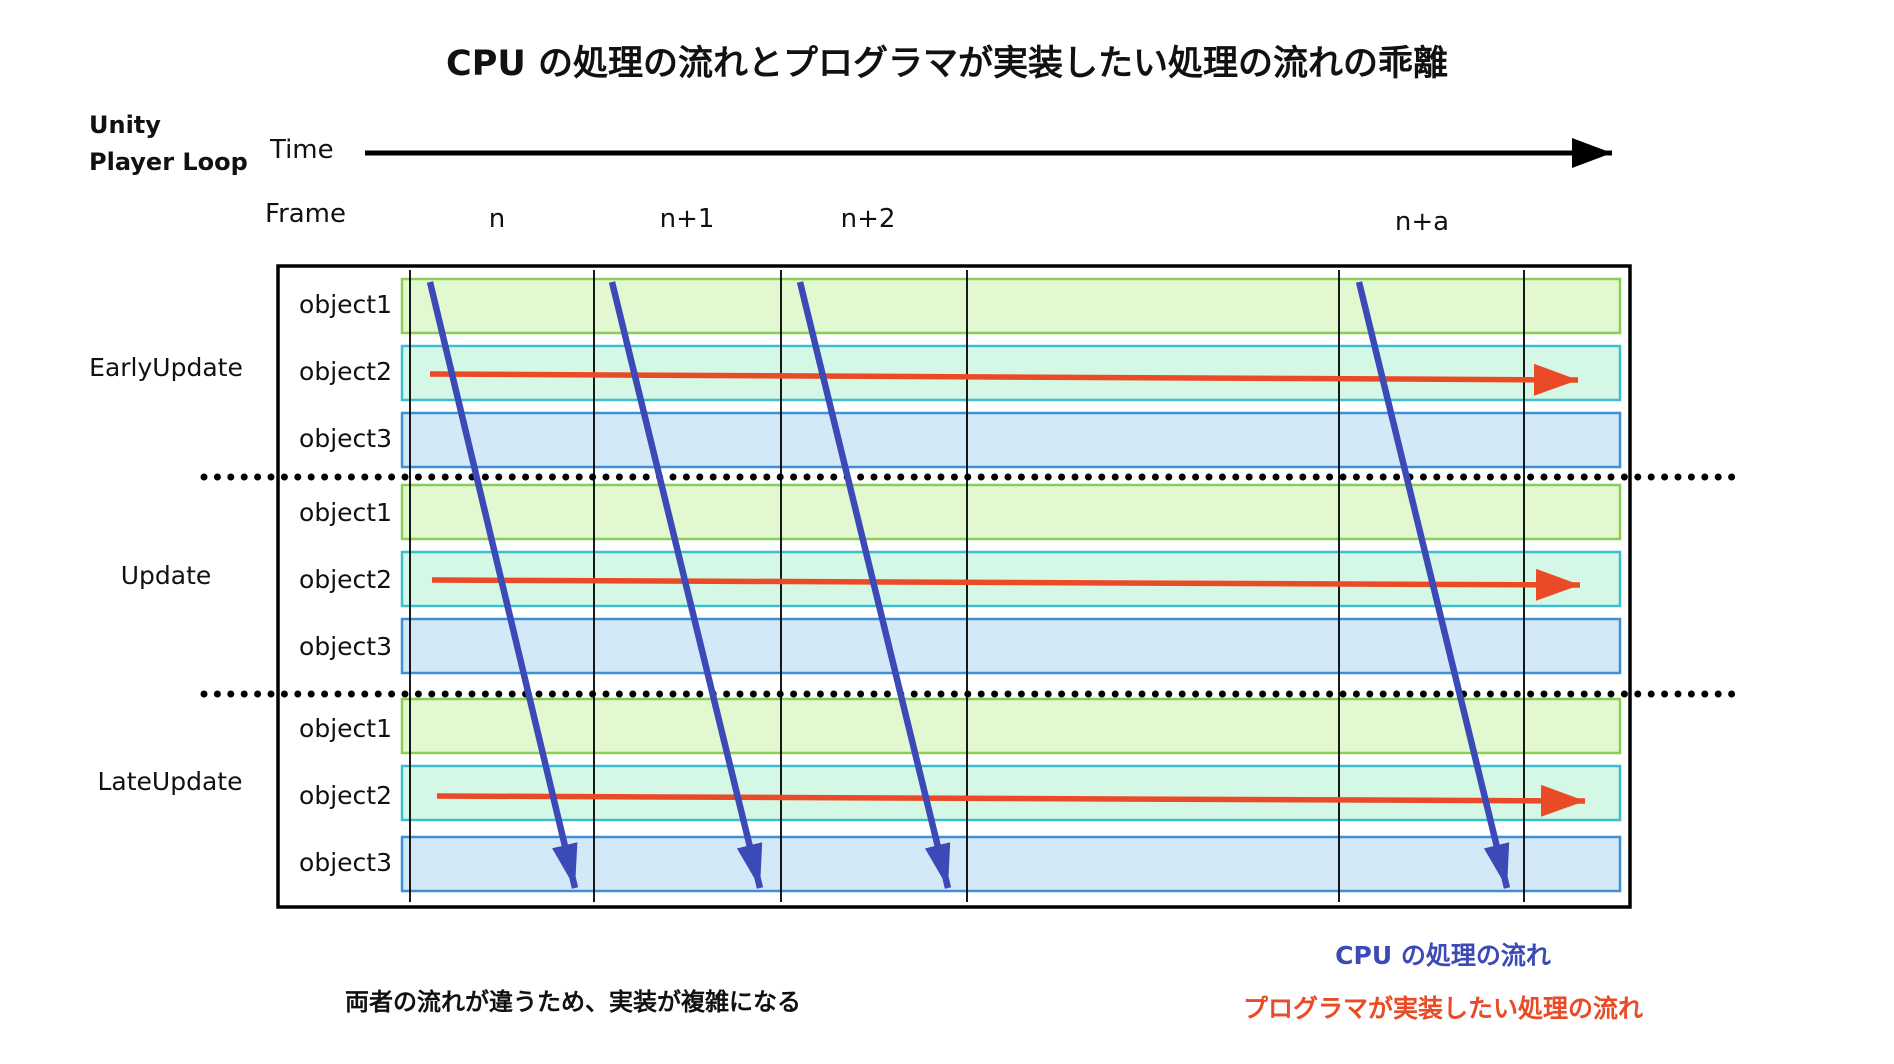 Image resolution: width=1894 pixels, height=1064 pixels. I want to click on row-label-early-object2: object2, so click(345, 371).